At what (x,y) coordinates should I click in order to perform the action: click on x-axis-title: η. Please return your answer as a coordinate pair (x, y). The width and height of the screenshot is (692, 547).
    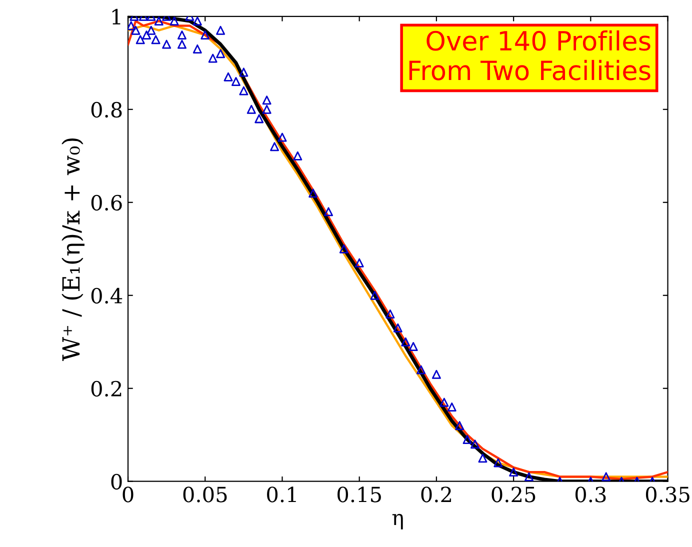
    Looking at the image, I should click on (397, 522).